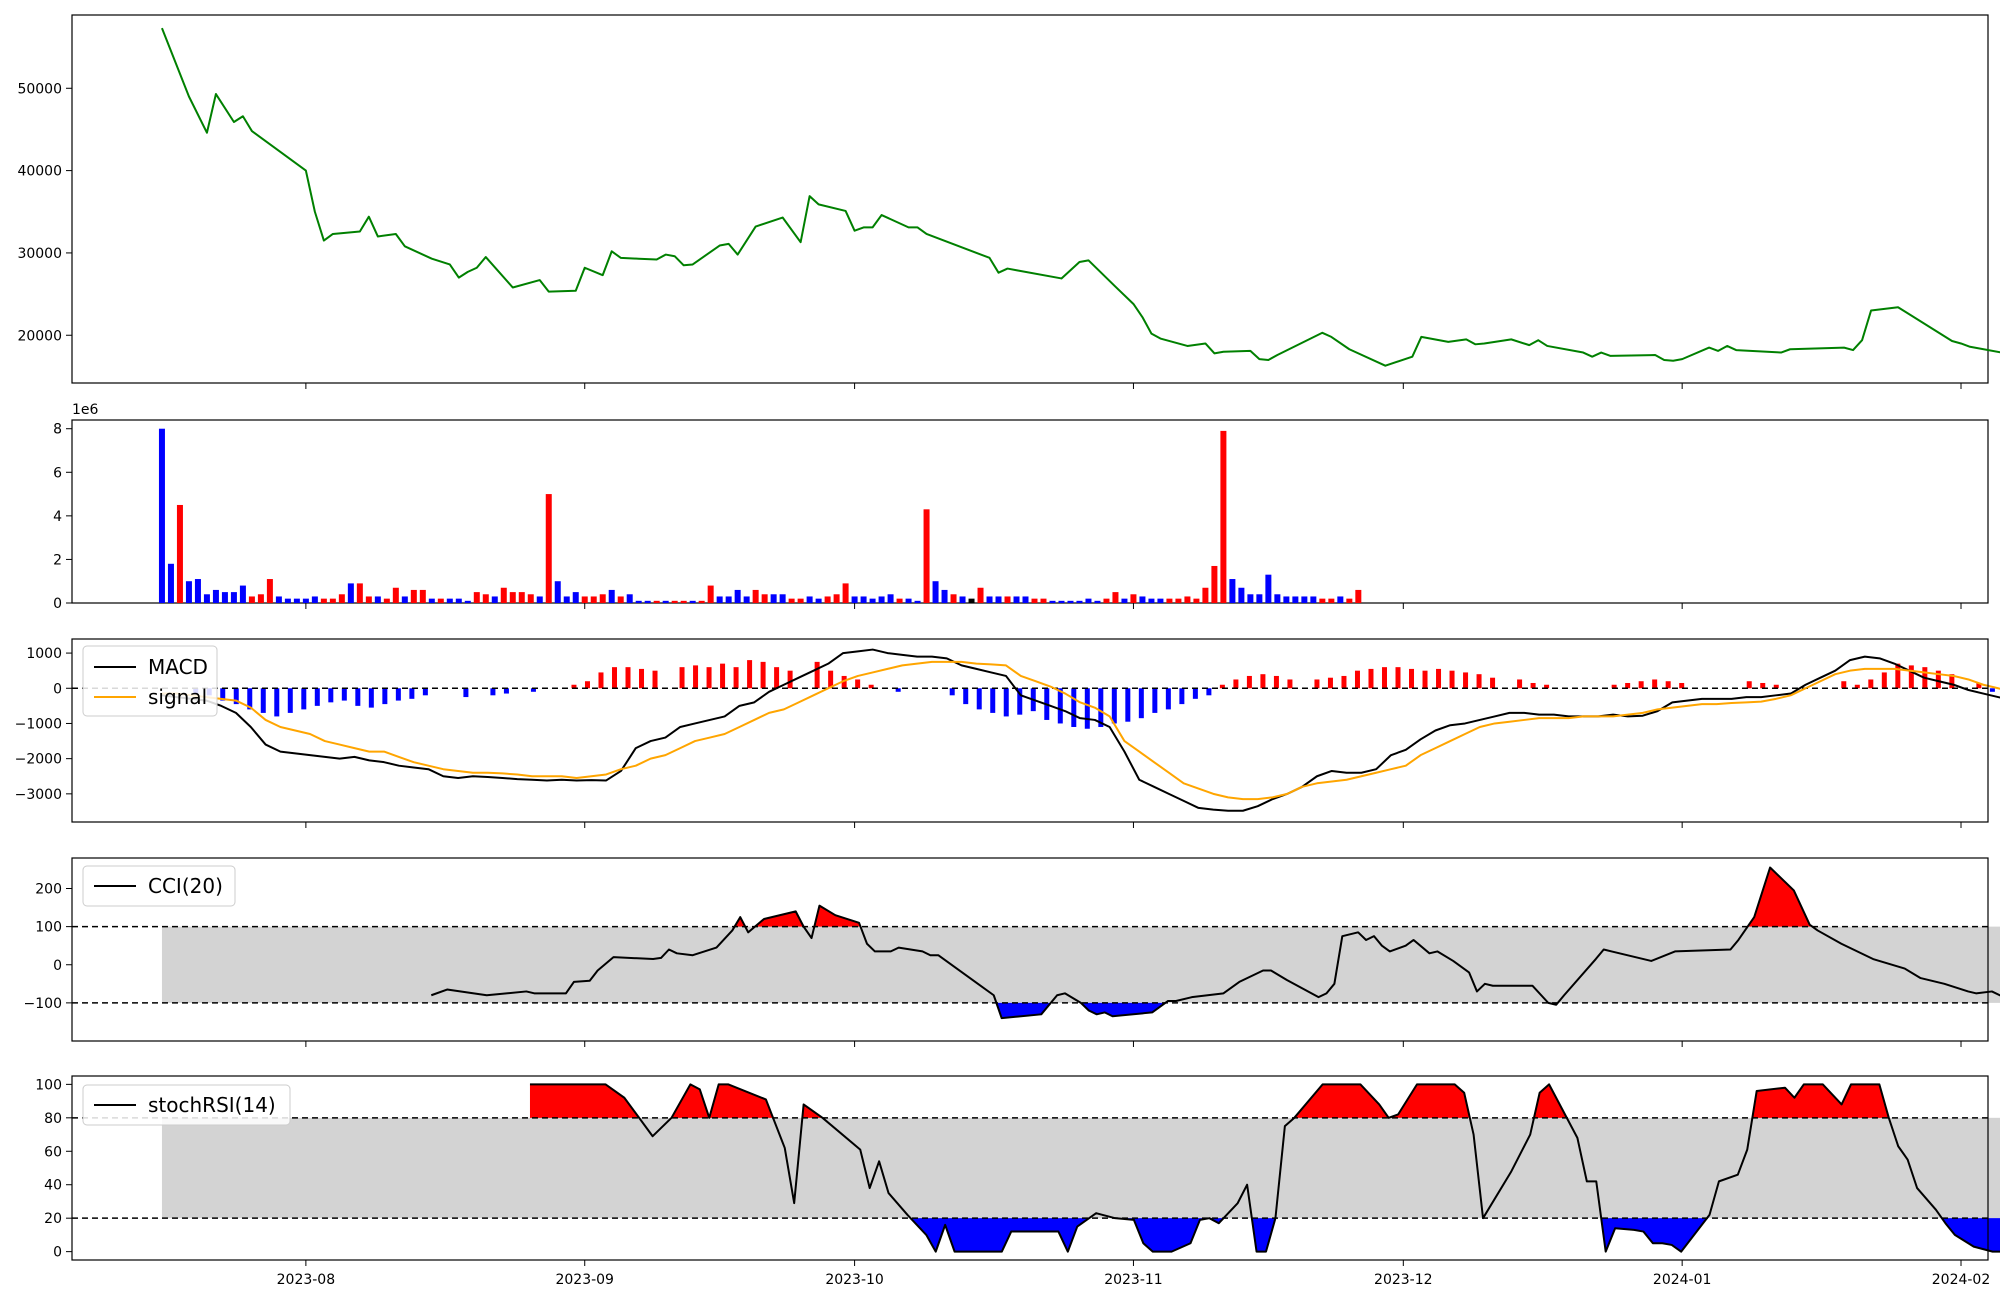  What do you see at coordinates (39, 254) in the screenshot?
I see `price-ytick-label: 30000` at bounding box center [39, 254].